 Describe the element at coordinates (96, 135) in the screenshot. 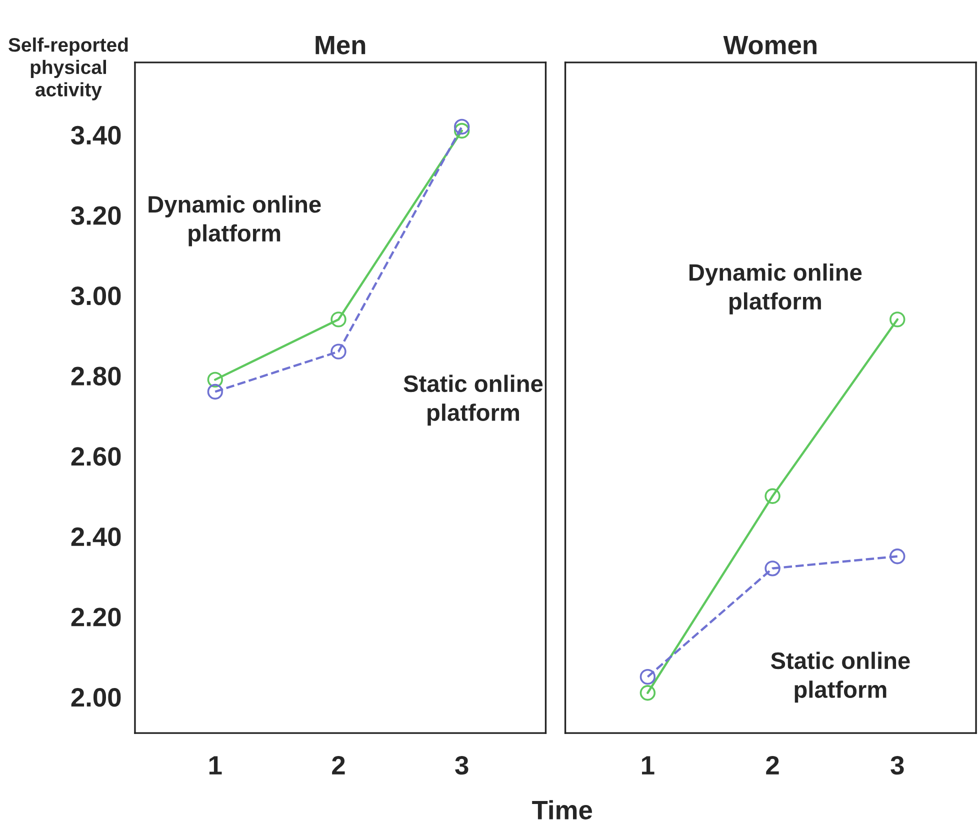

I see `y-tick-label: 3.40` at that location.